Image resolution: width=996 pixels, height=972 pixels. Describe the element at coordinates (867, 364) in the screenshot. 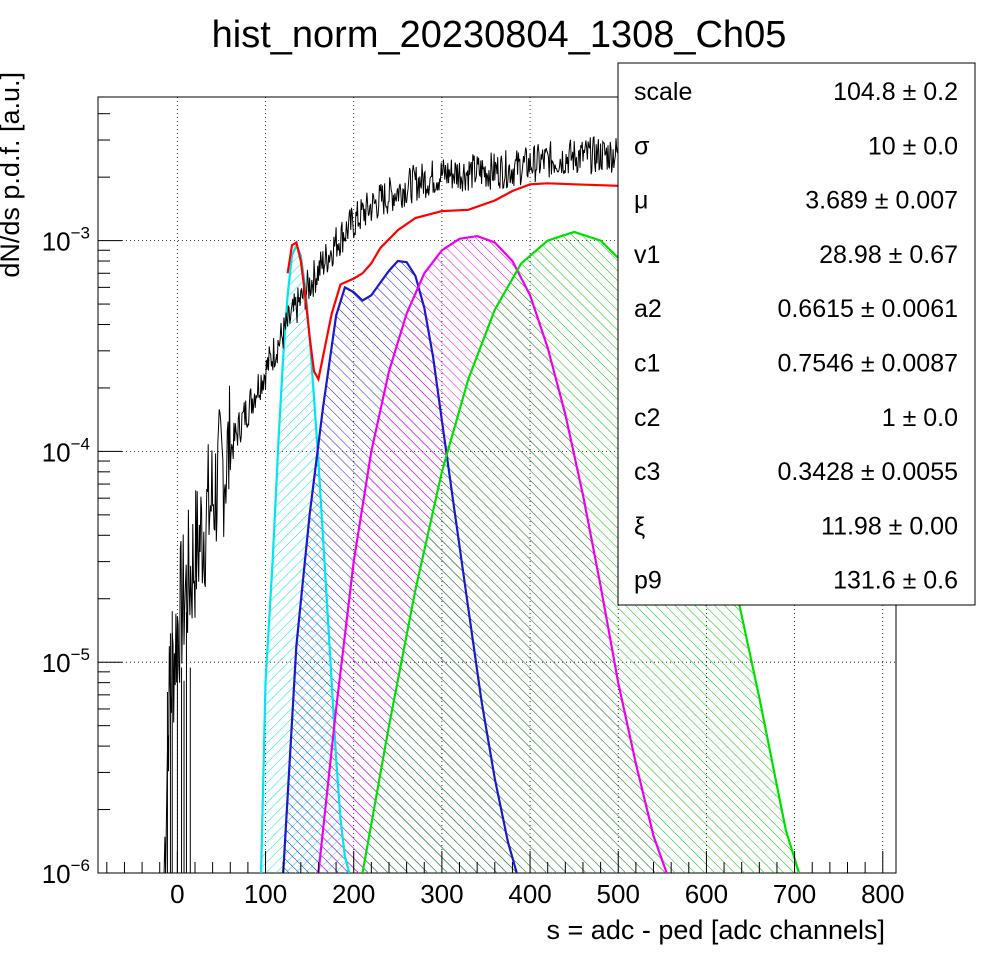

I see `stats-param-value: 0.7546 ± 0.0087` at that location.